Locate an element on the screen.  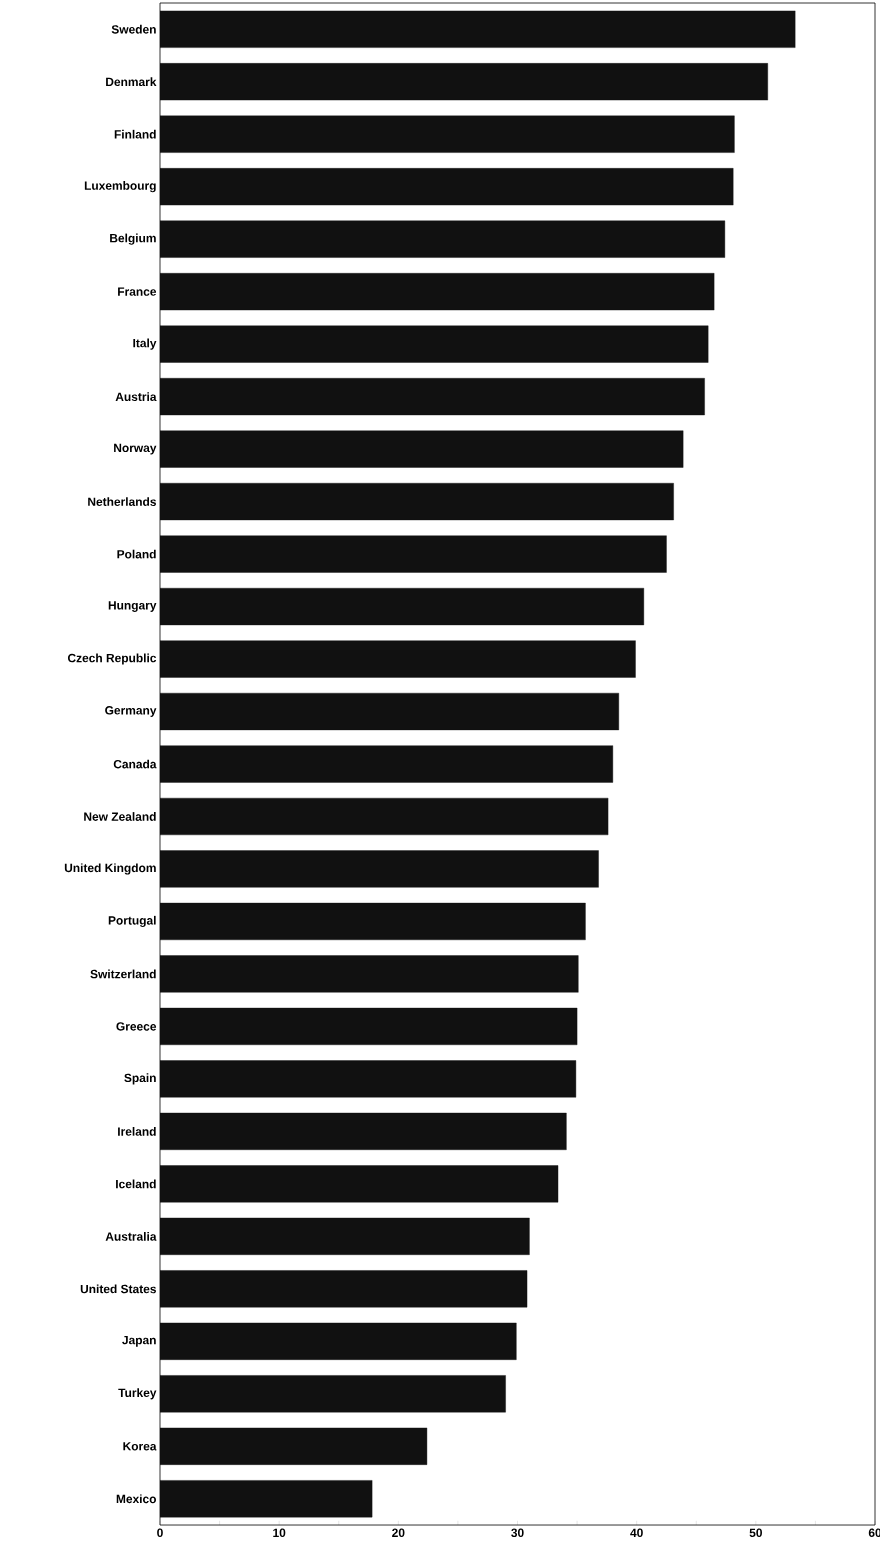
y-tick-label: Canada is located at coordinates (135, 764).